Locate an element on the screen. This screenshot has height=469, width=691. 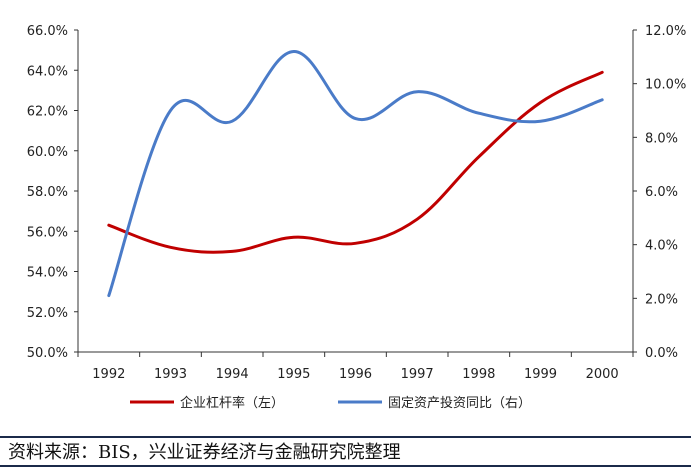
left-tick-label: 66.0% is located at coordinates (47, 31).